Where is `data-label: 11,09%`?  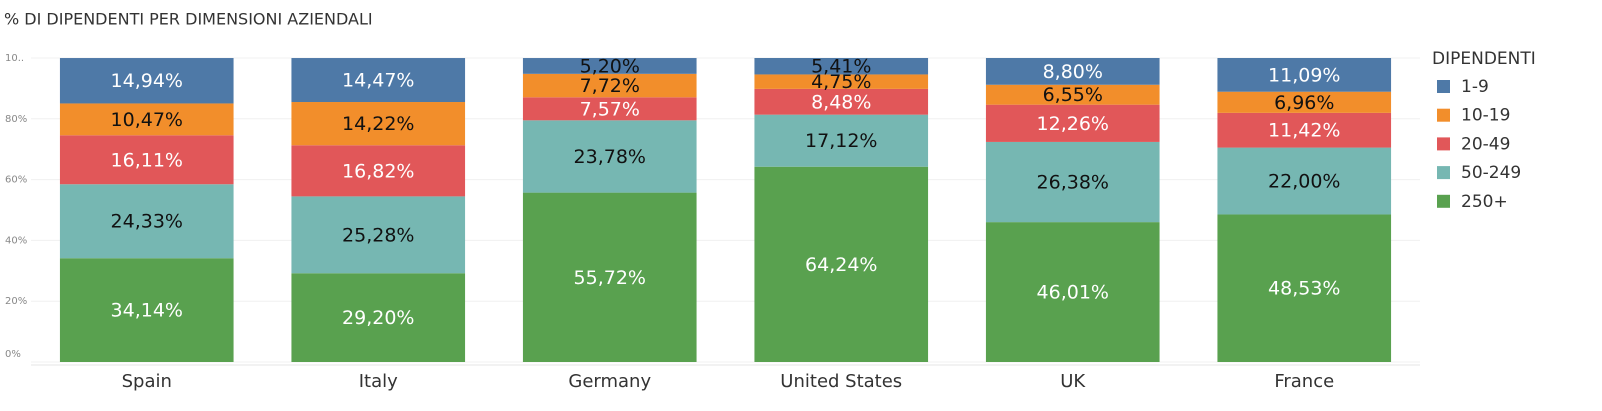
data-label: 11,09% is located at coordinates (1304, 75).